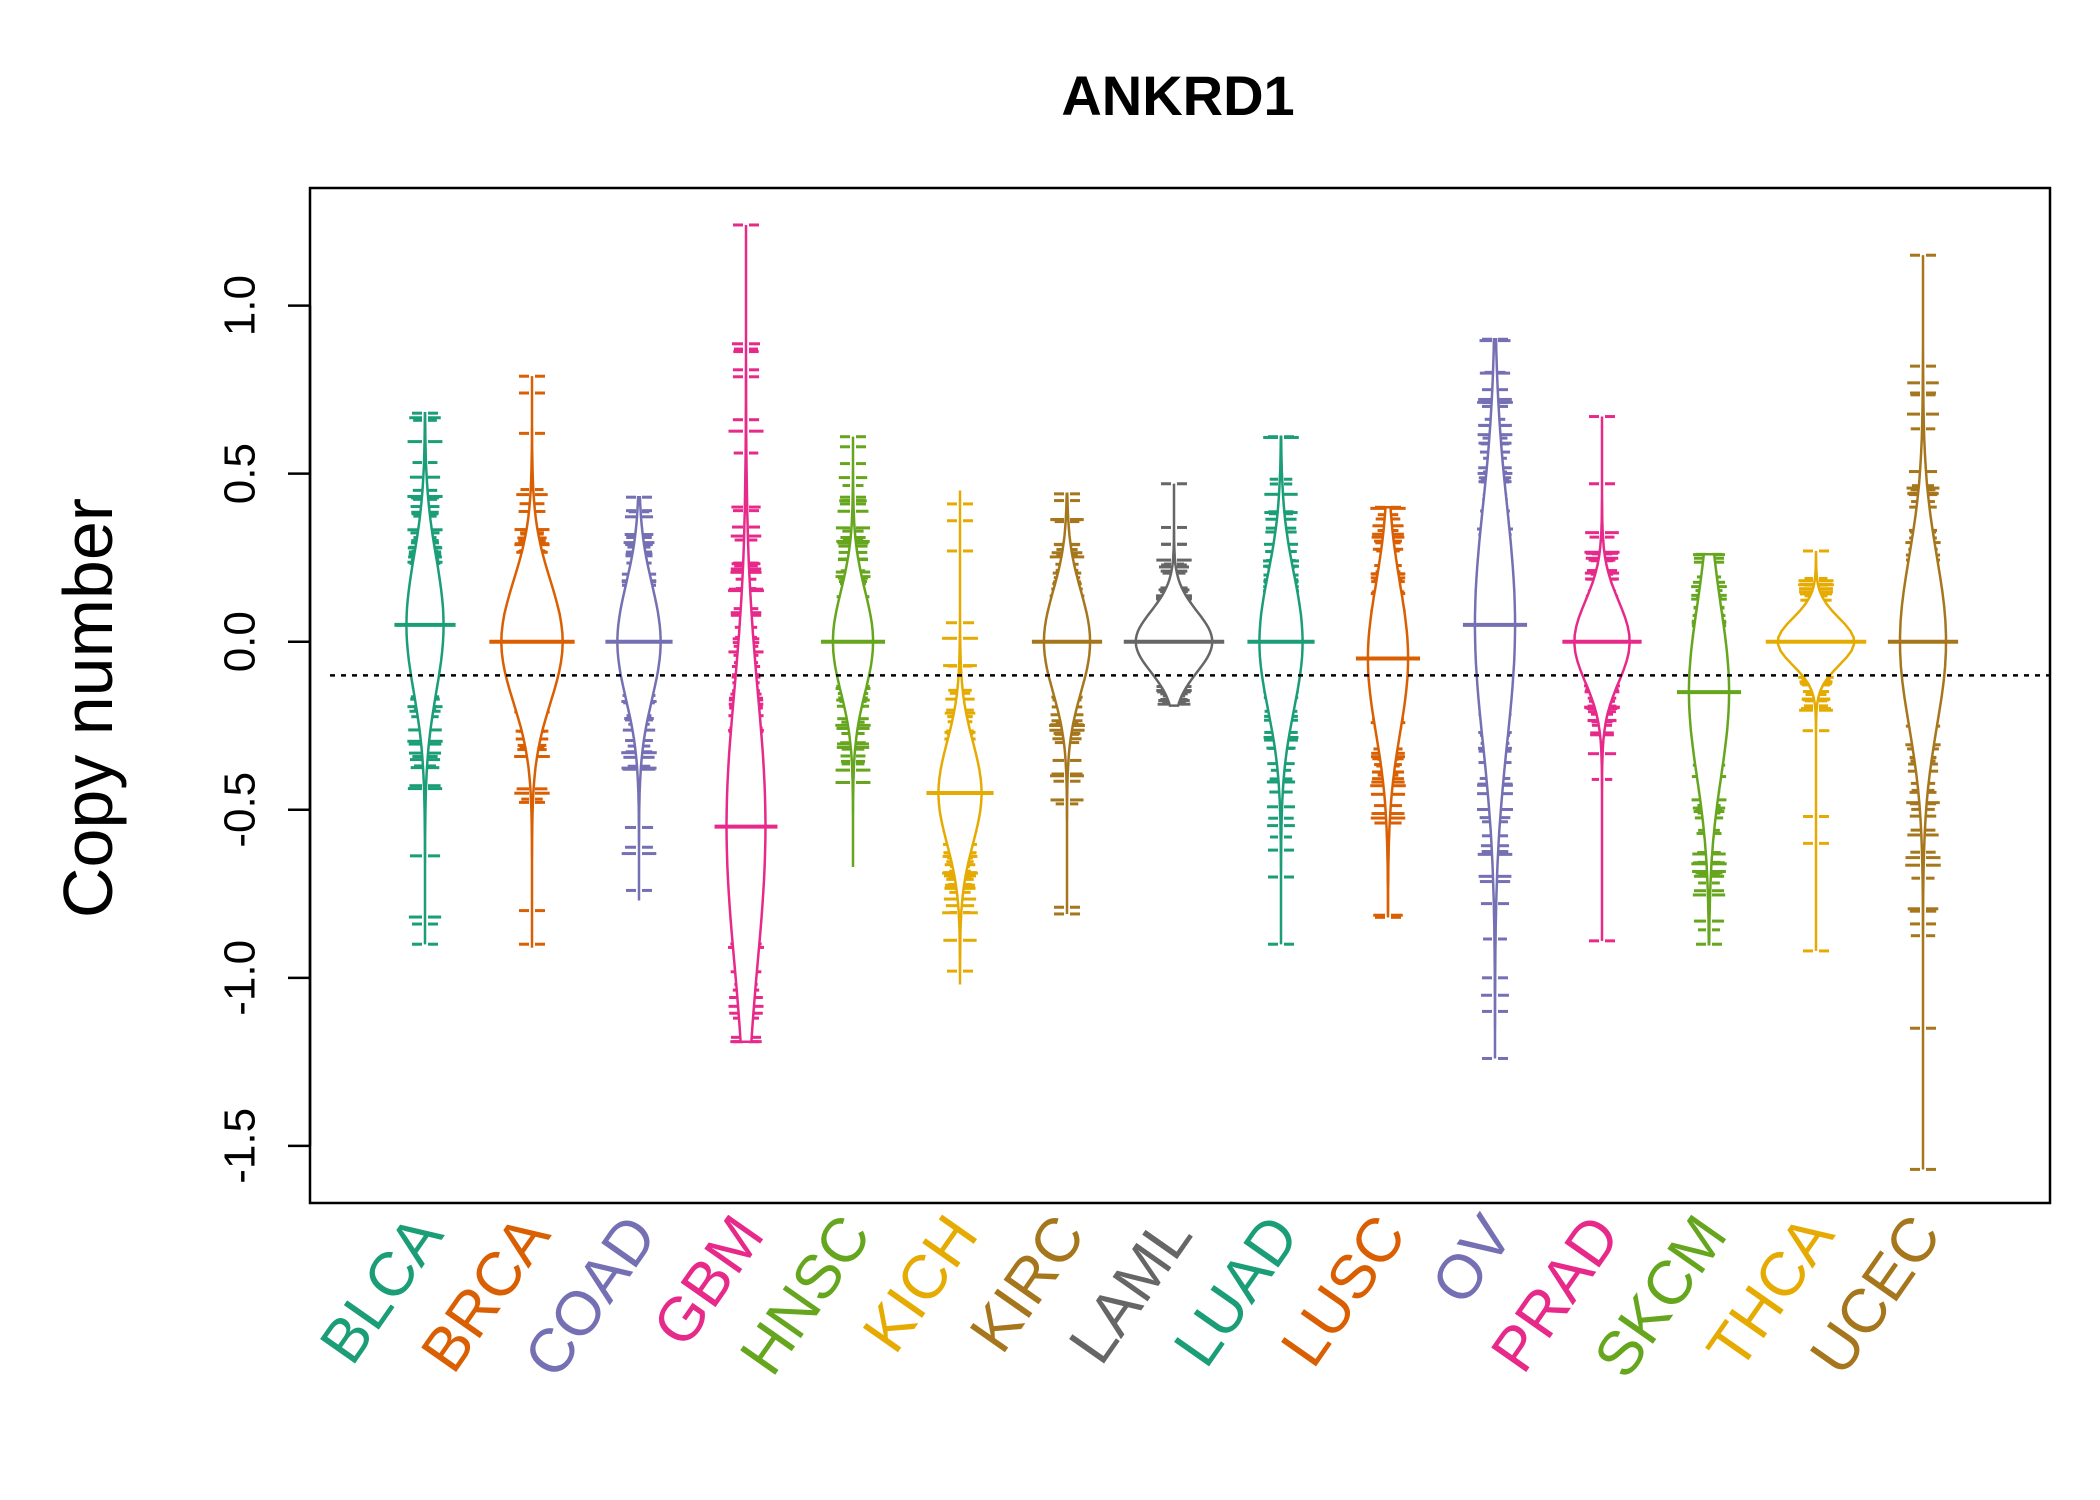 The image size is (2100, 1500). I want to click on bean-ov, so click(1495, 698).